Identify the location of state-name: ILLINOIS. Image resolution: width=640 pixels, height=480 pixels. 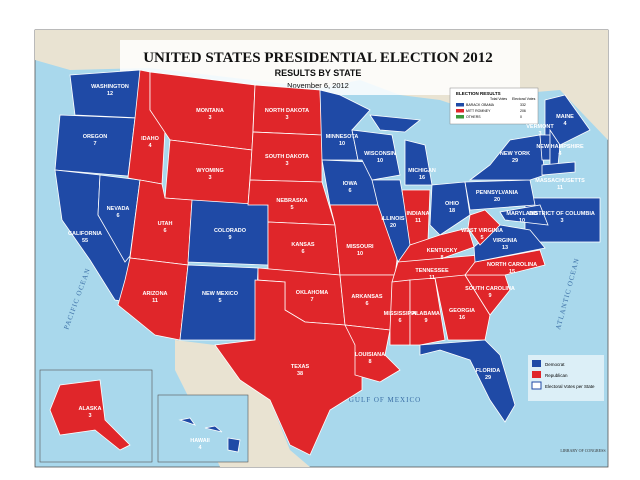
(393, 219).